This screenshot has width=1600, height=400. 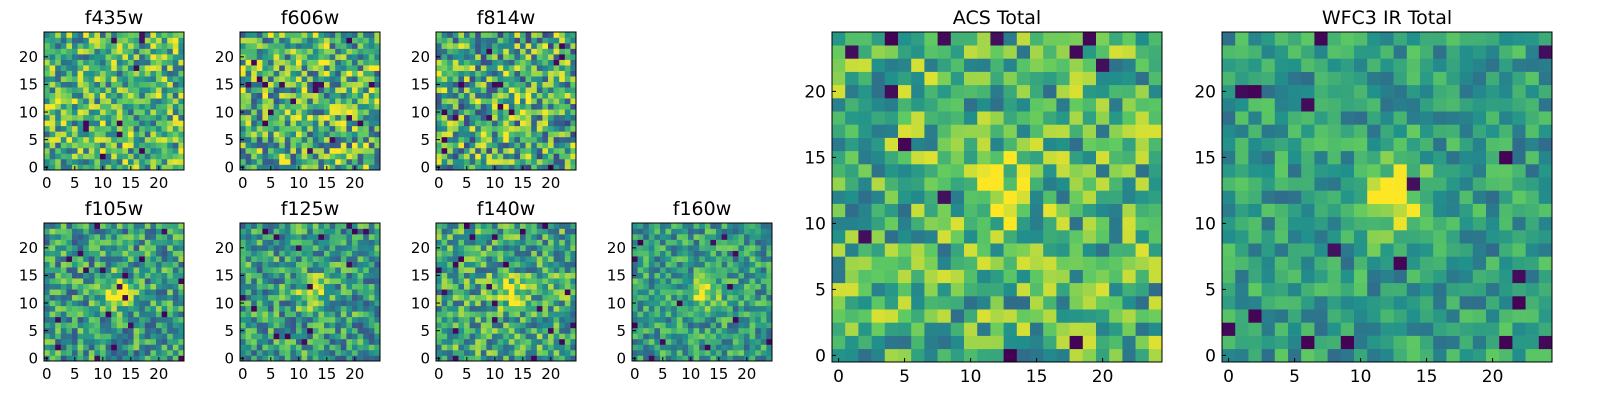 I want to click on x-tick-label: 10, so click(x=494, y=183).